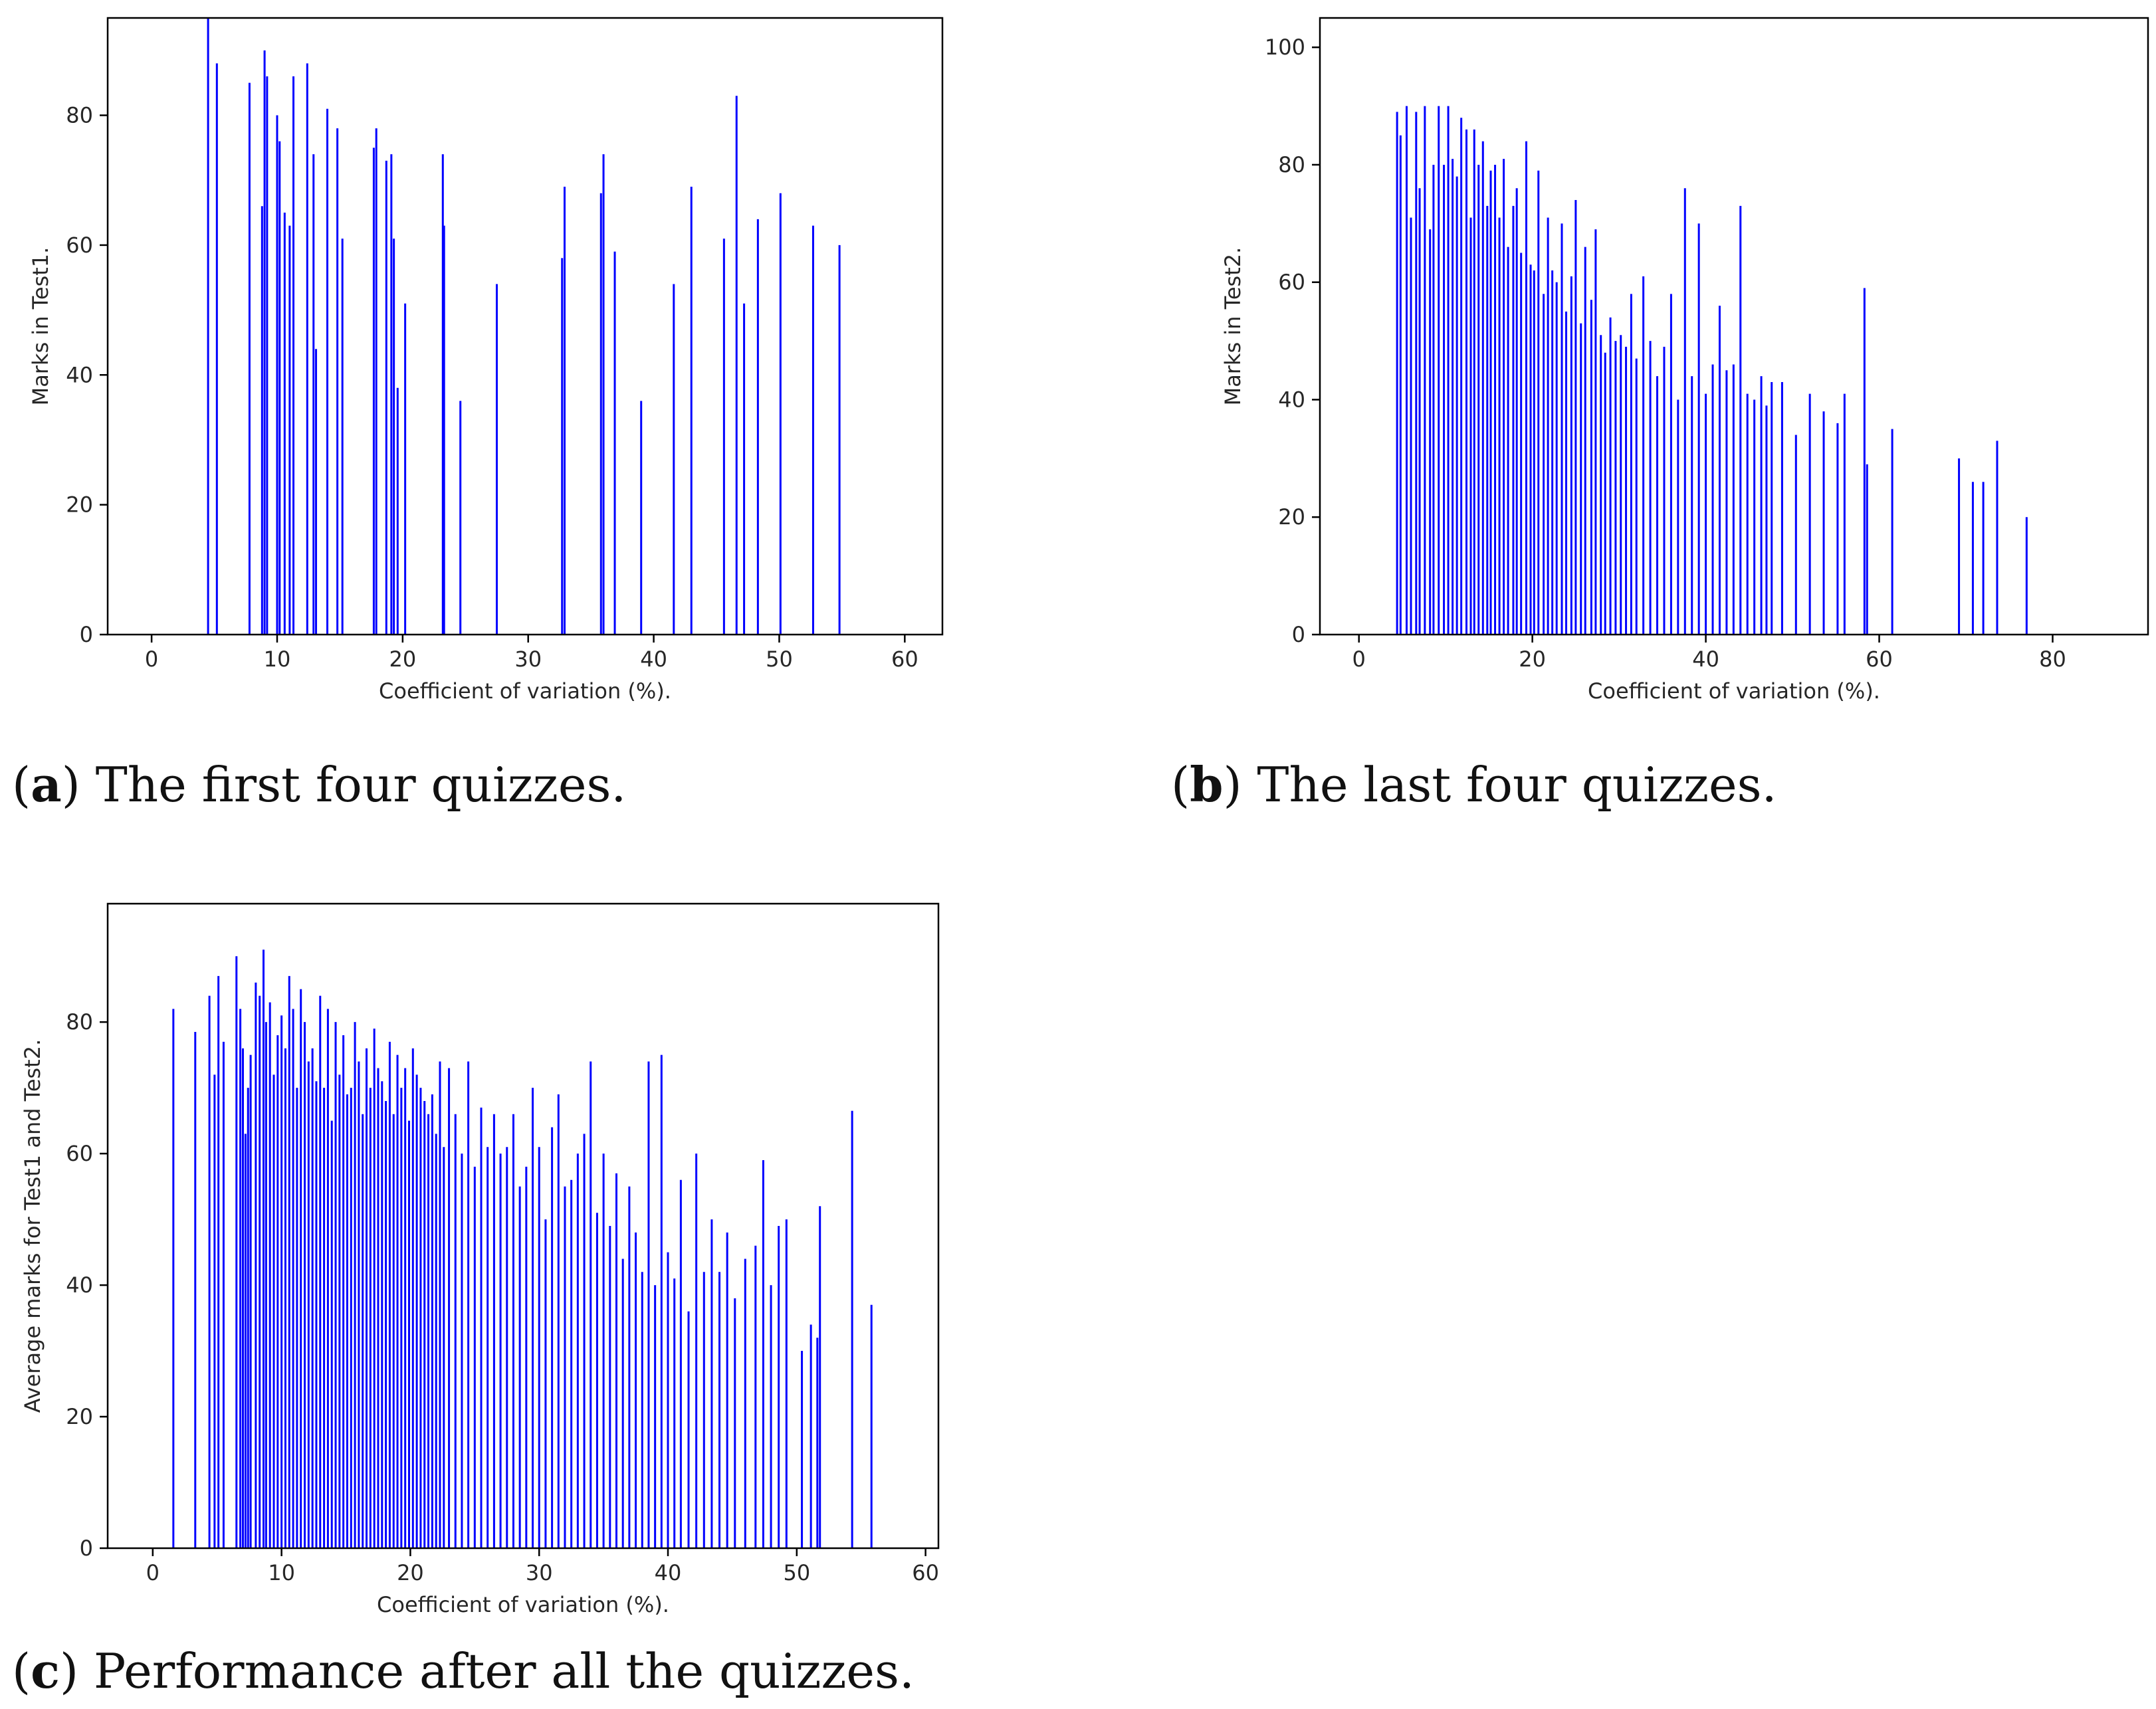 The width and height of the screenshot is (2156, 1709). Describe the element at coordinates (45, 1671) in the screenshot. I see `caption-c-label: c` at that location.